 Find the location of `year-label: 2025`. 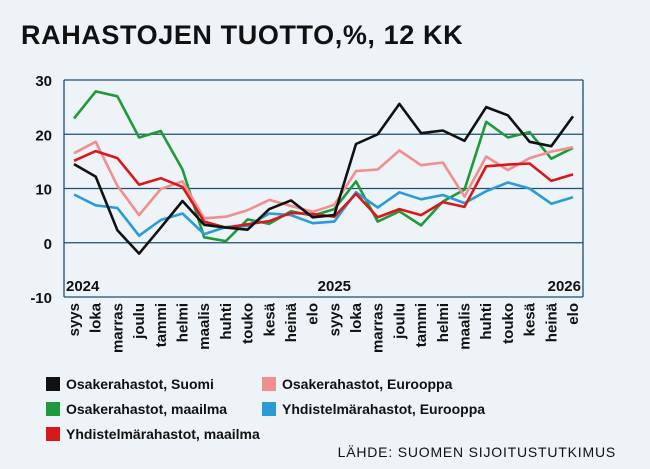

year-label: 2025 is located at coordinates (334, 286).